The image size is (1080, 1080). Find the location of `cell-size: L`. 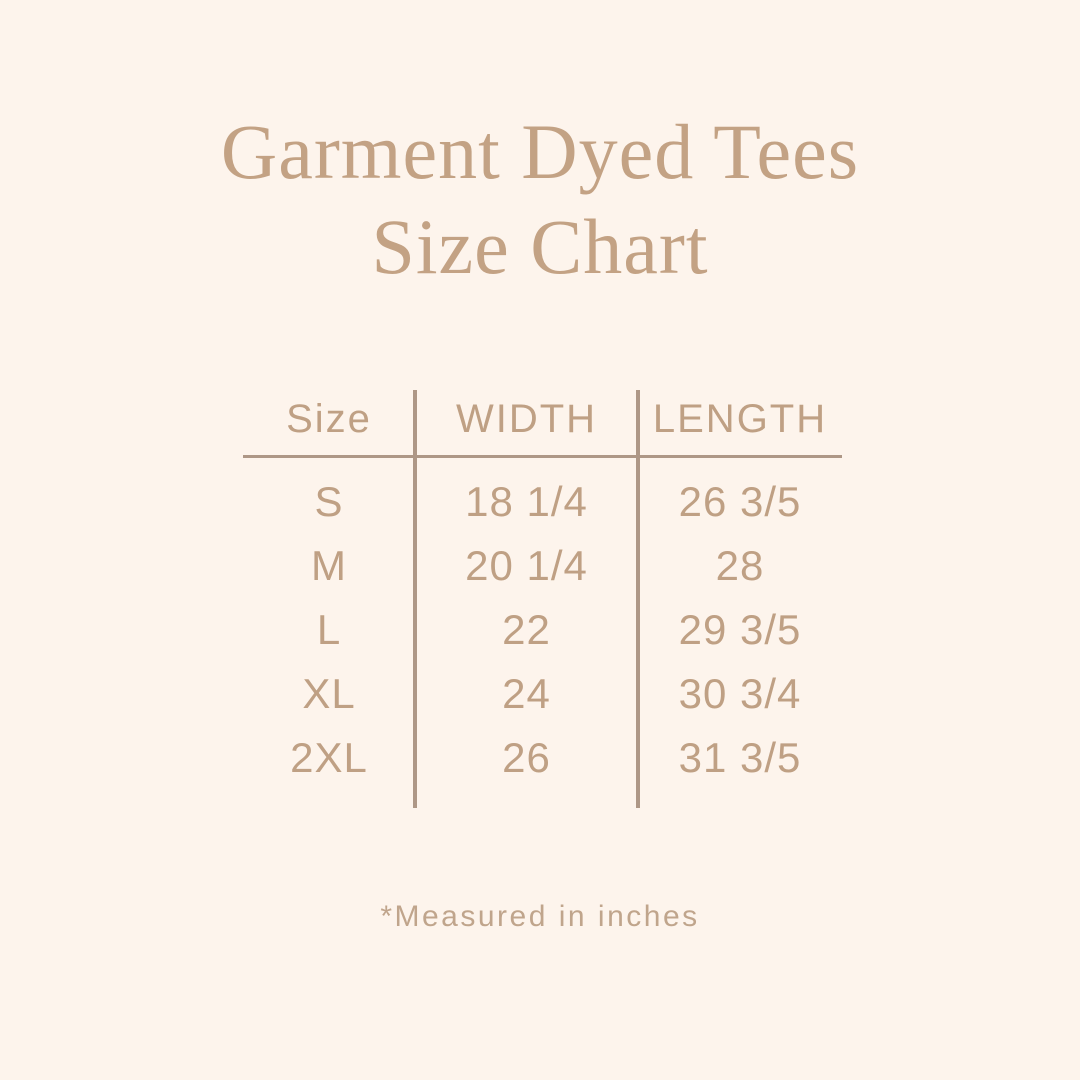

cell-size: L is located at coordinates (329, 629).